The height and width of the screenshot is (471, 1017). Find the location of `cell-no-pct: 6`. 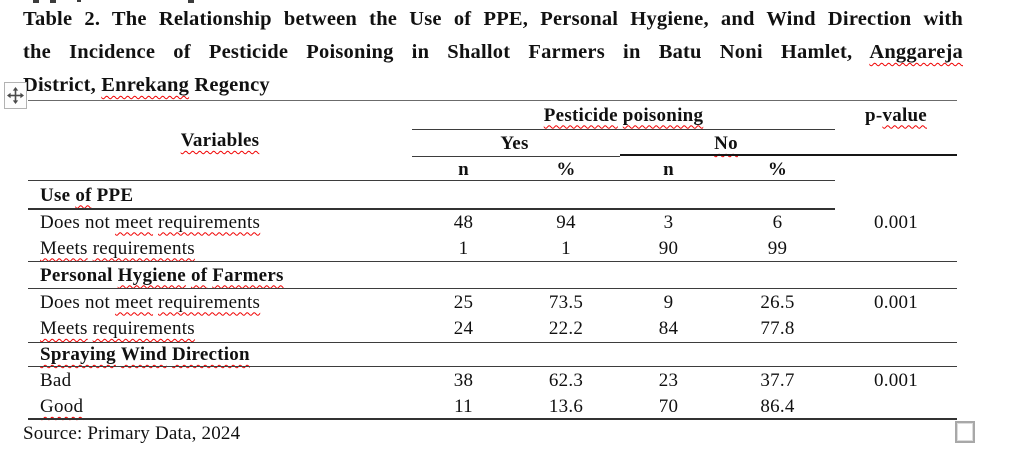

cell-no-pct: 6 is located at coordinates (777, 222).